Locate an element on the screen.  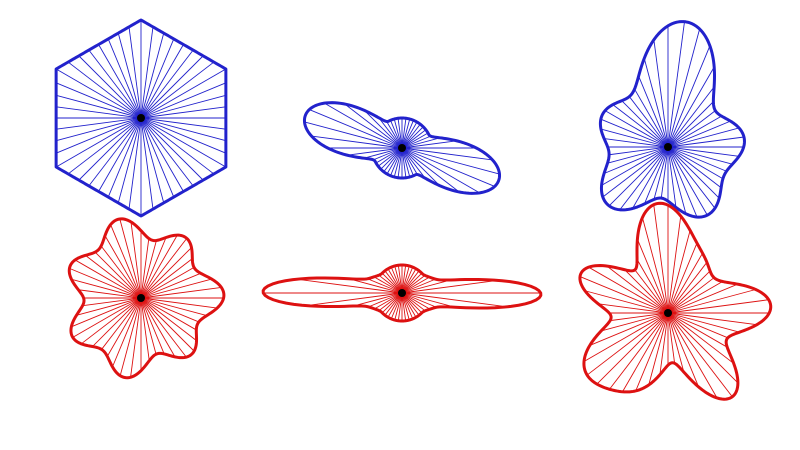
shape-hexagon is located at coordinates (141, 118).